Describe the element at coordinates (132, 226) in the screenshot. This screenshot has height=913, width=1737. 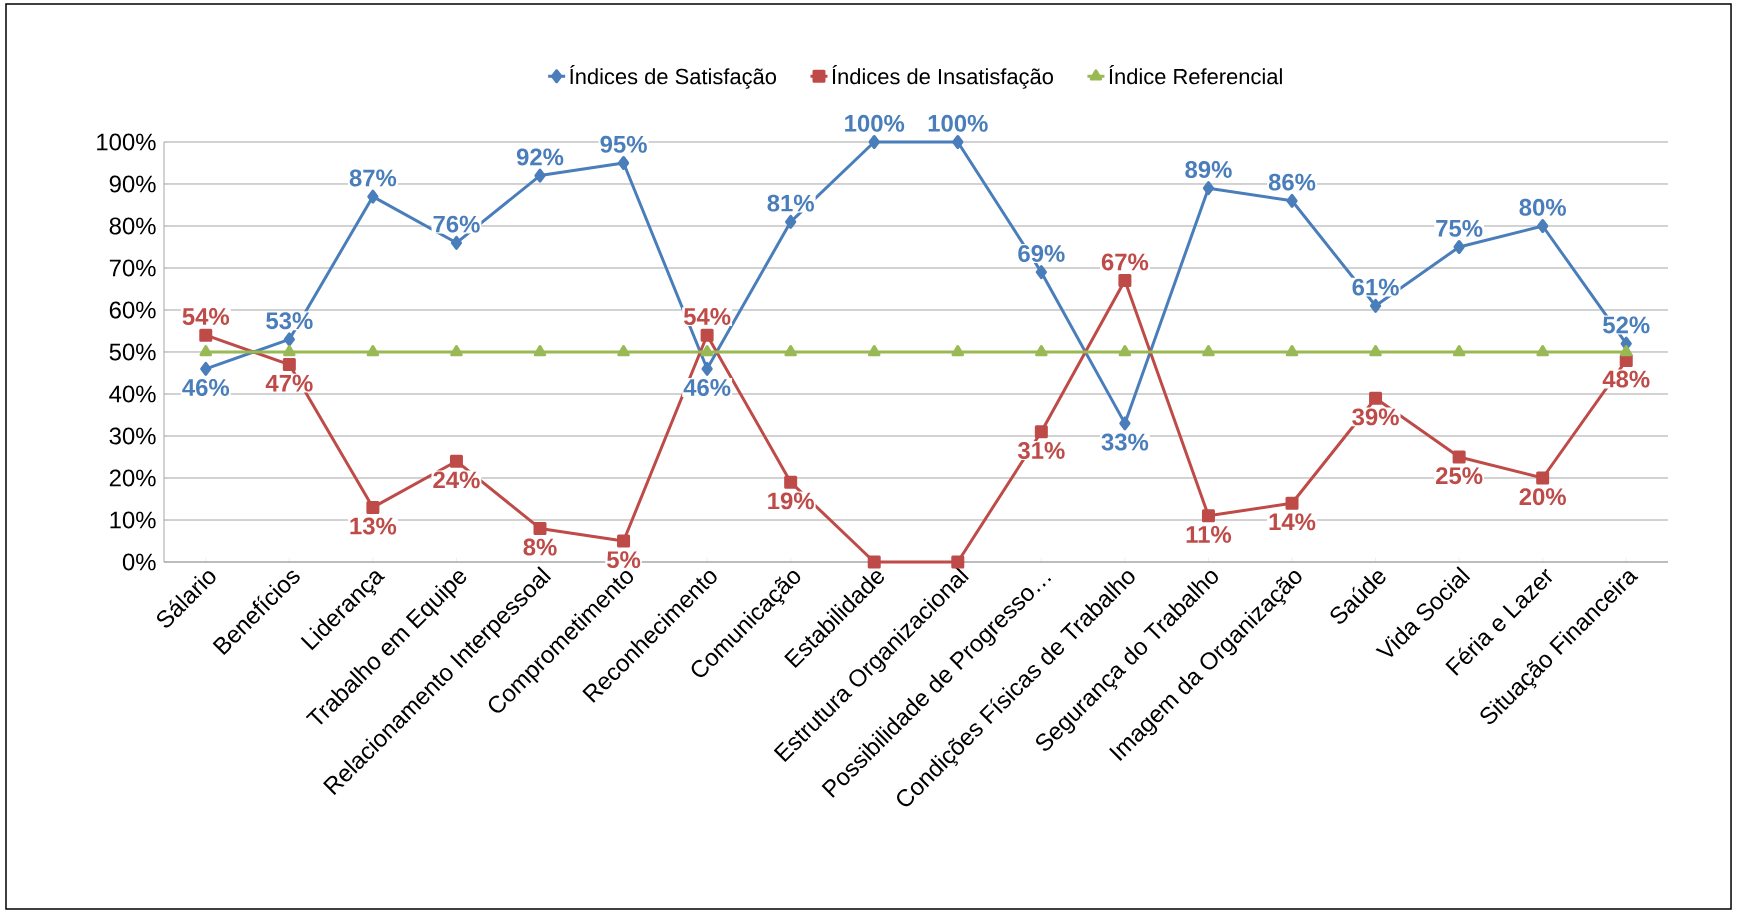
I see `y-tick-label: 80%` at that location.